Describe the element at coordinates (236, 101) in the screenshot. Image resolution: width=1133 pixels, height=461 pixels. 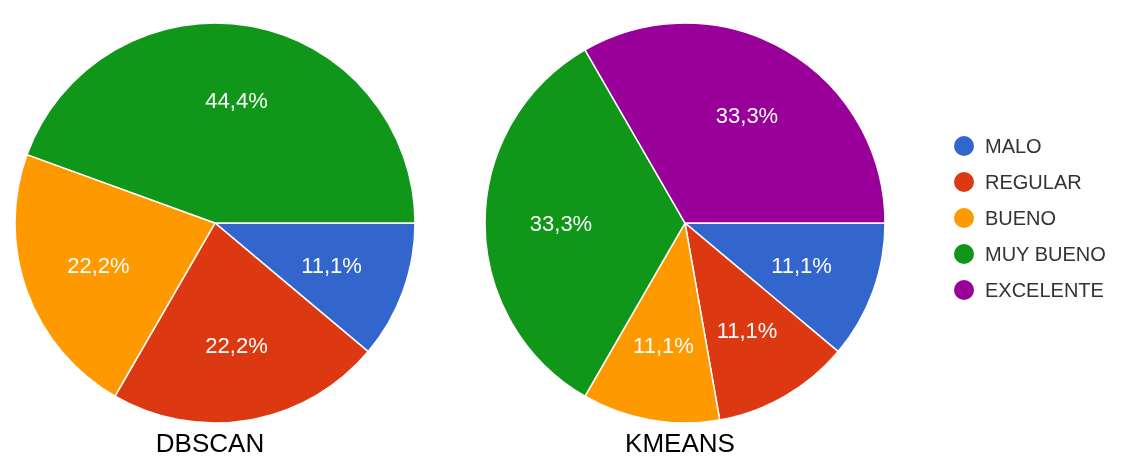
I see `data-label: 44,4%` at that location.